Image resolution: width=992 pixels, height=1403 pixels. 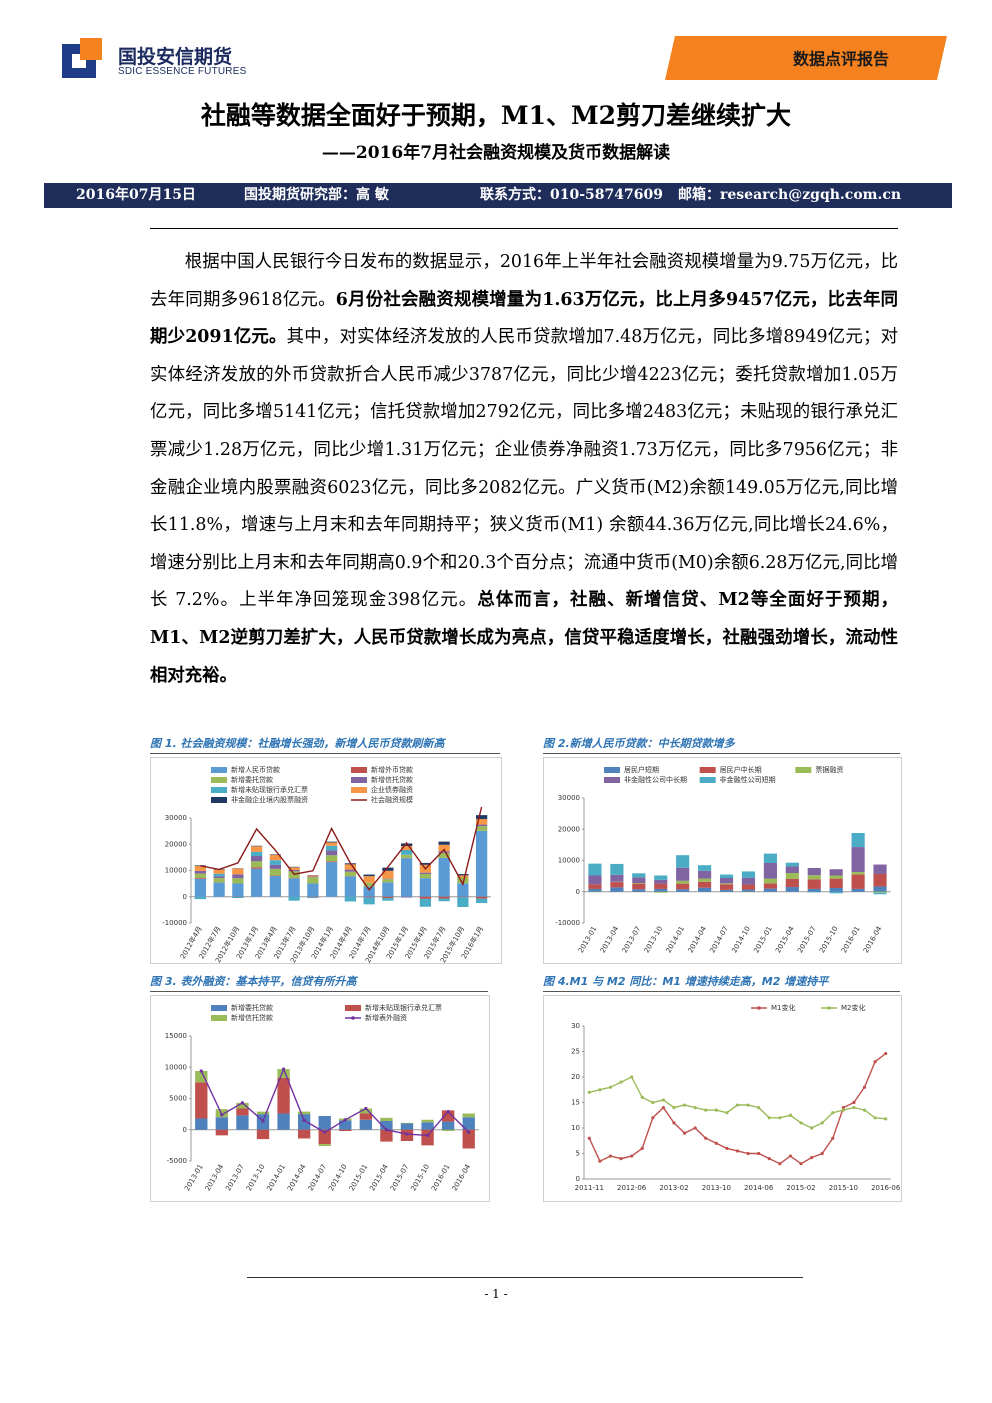 What do you see at coordinates (177, 1161) in the screenshot?
I see `y-tick-label: -5000` at bounding box center [177, 1161].